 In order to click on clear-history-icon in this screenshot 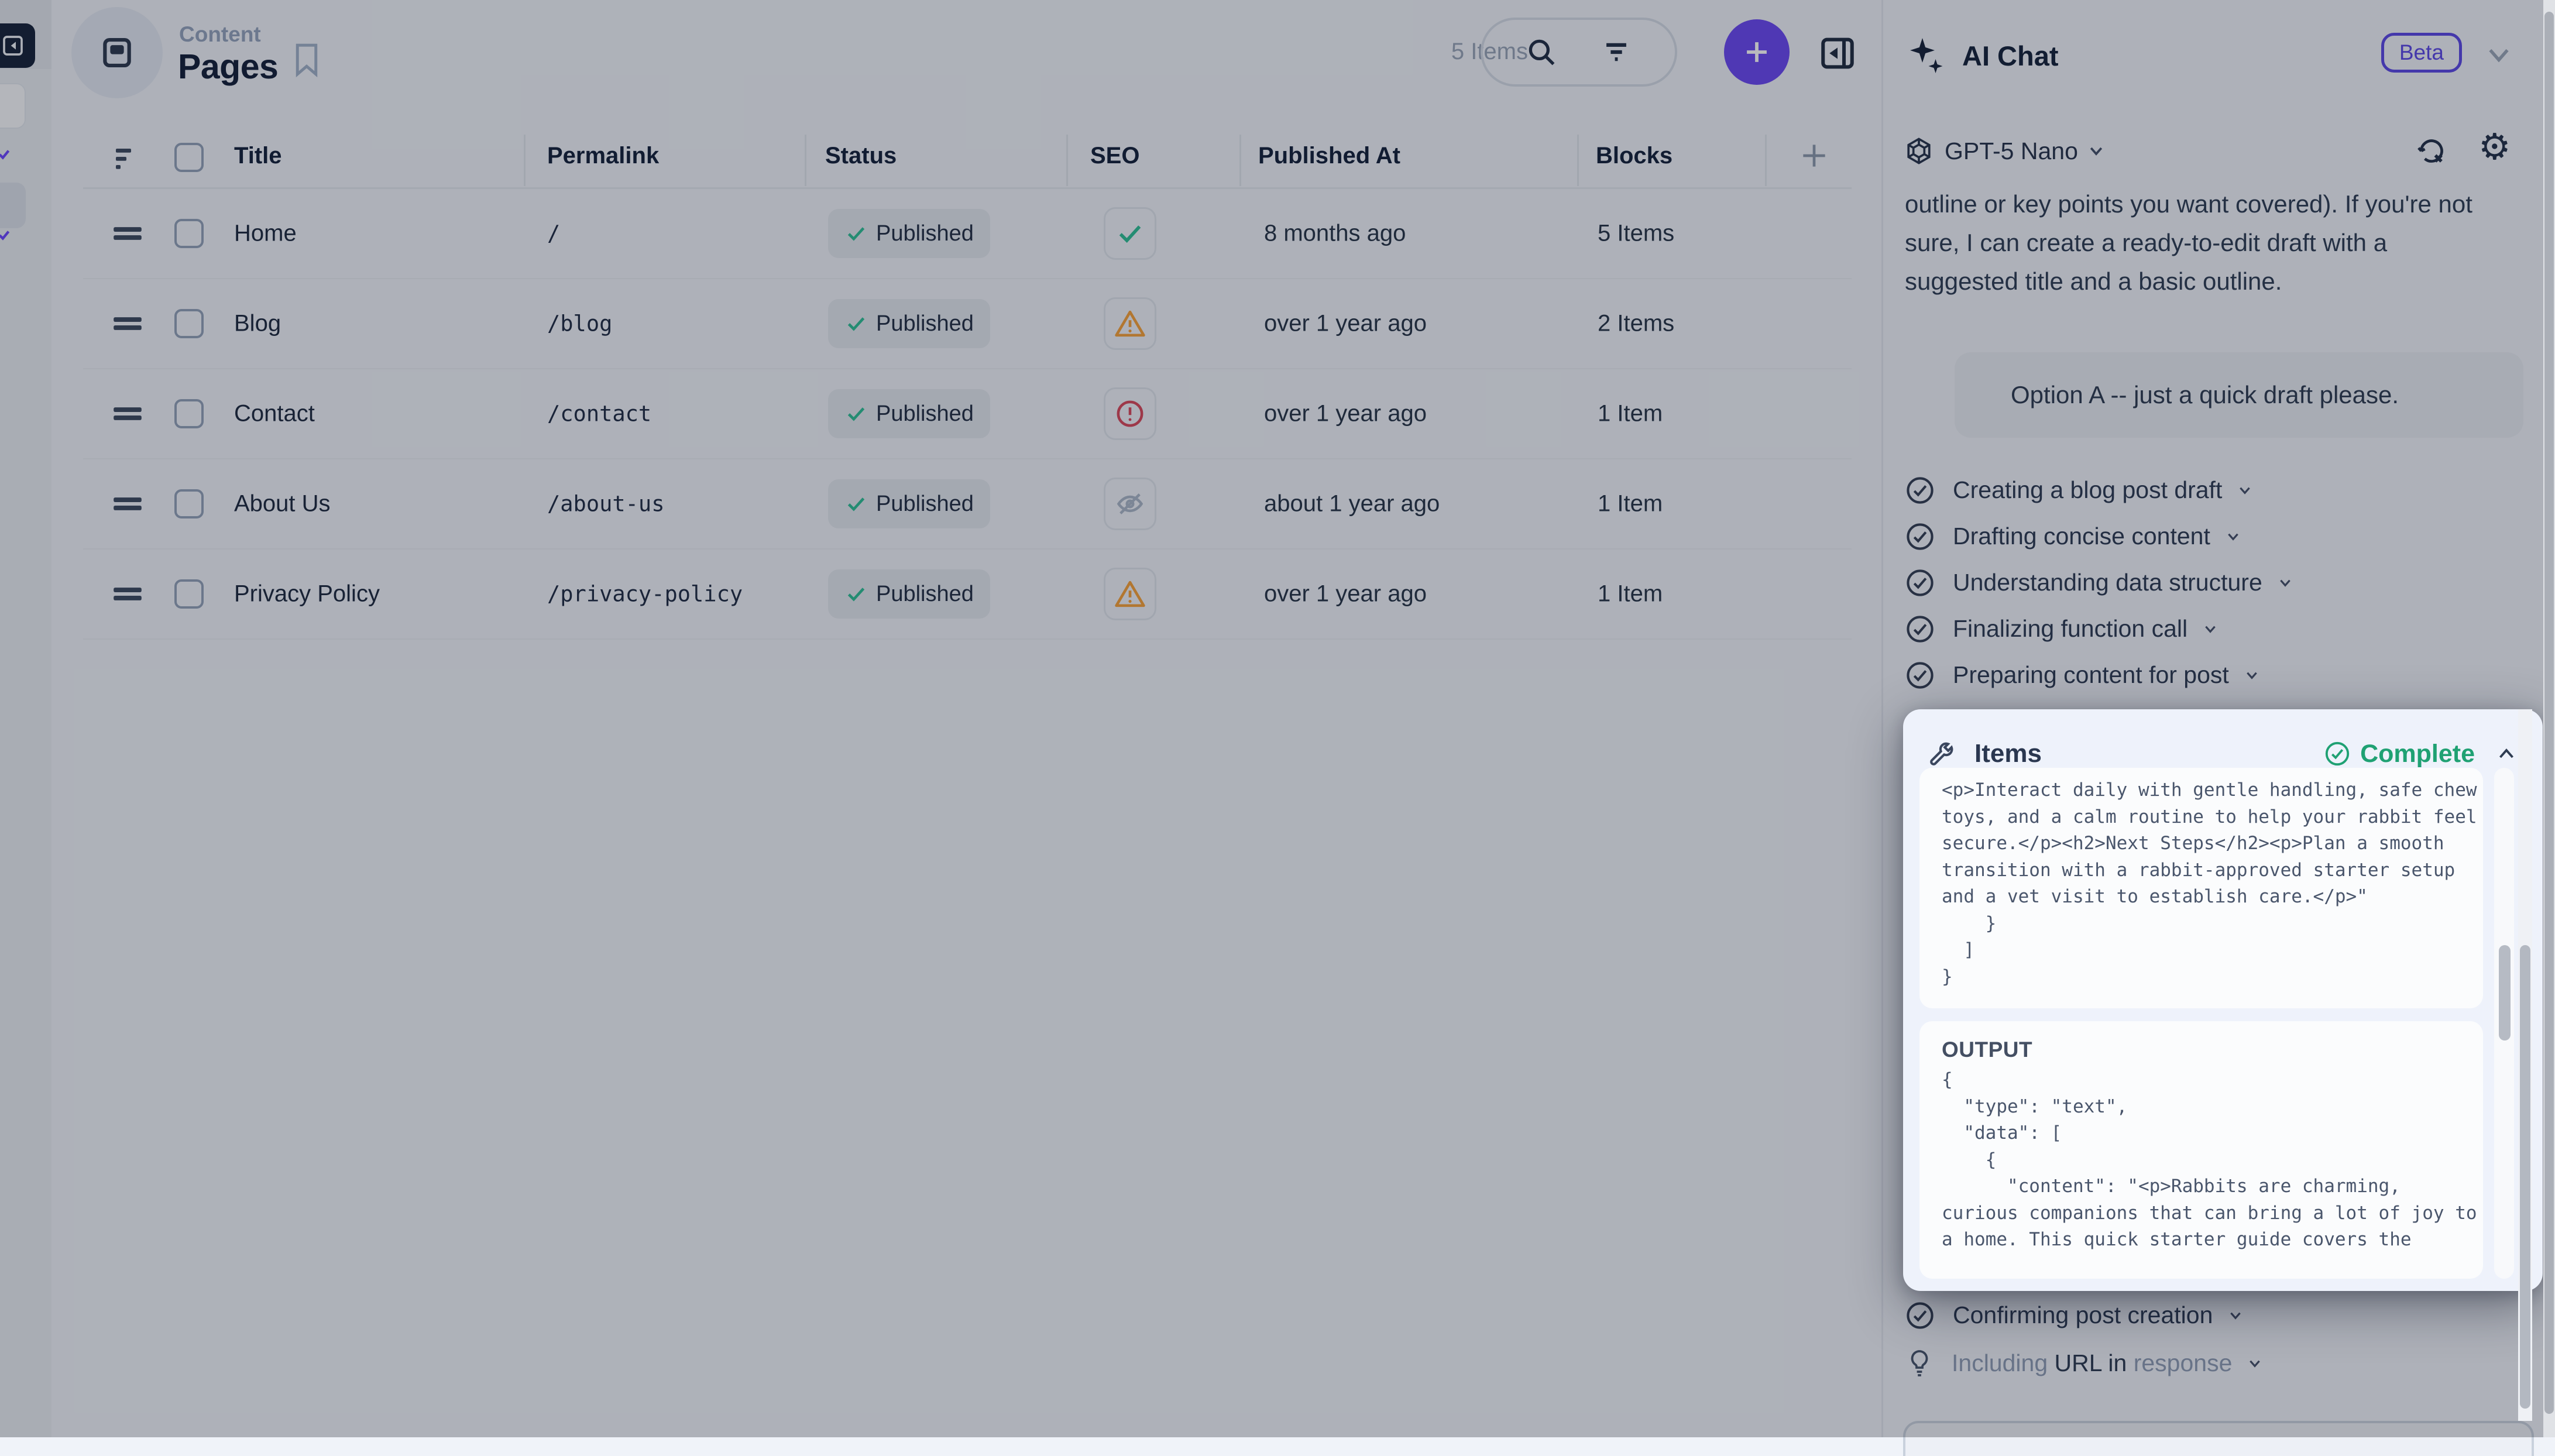, I will do `click(2431, 151)`.